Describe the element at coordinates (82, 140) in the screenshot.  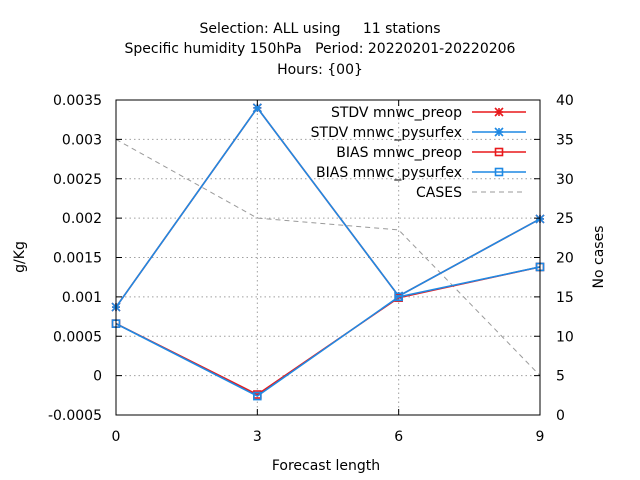
I see `y-tick-label: 0.003` at that location.